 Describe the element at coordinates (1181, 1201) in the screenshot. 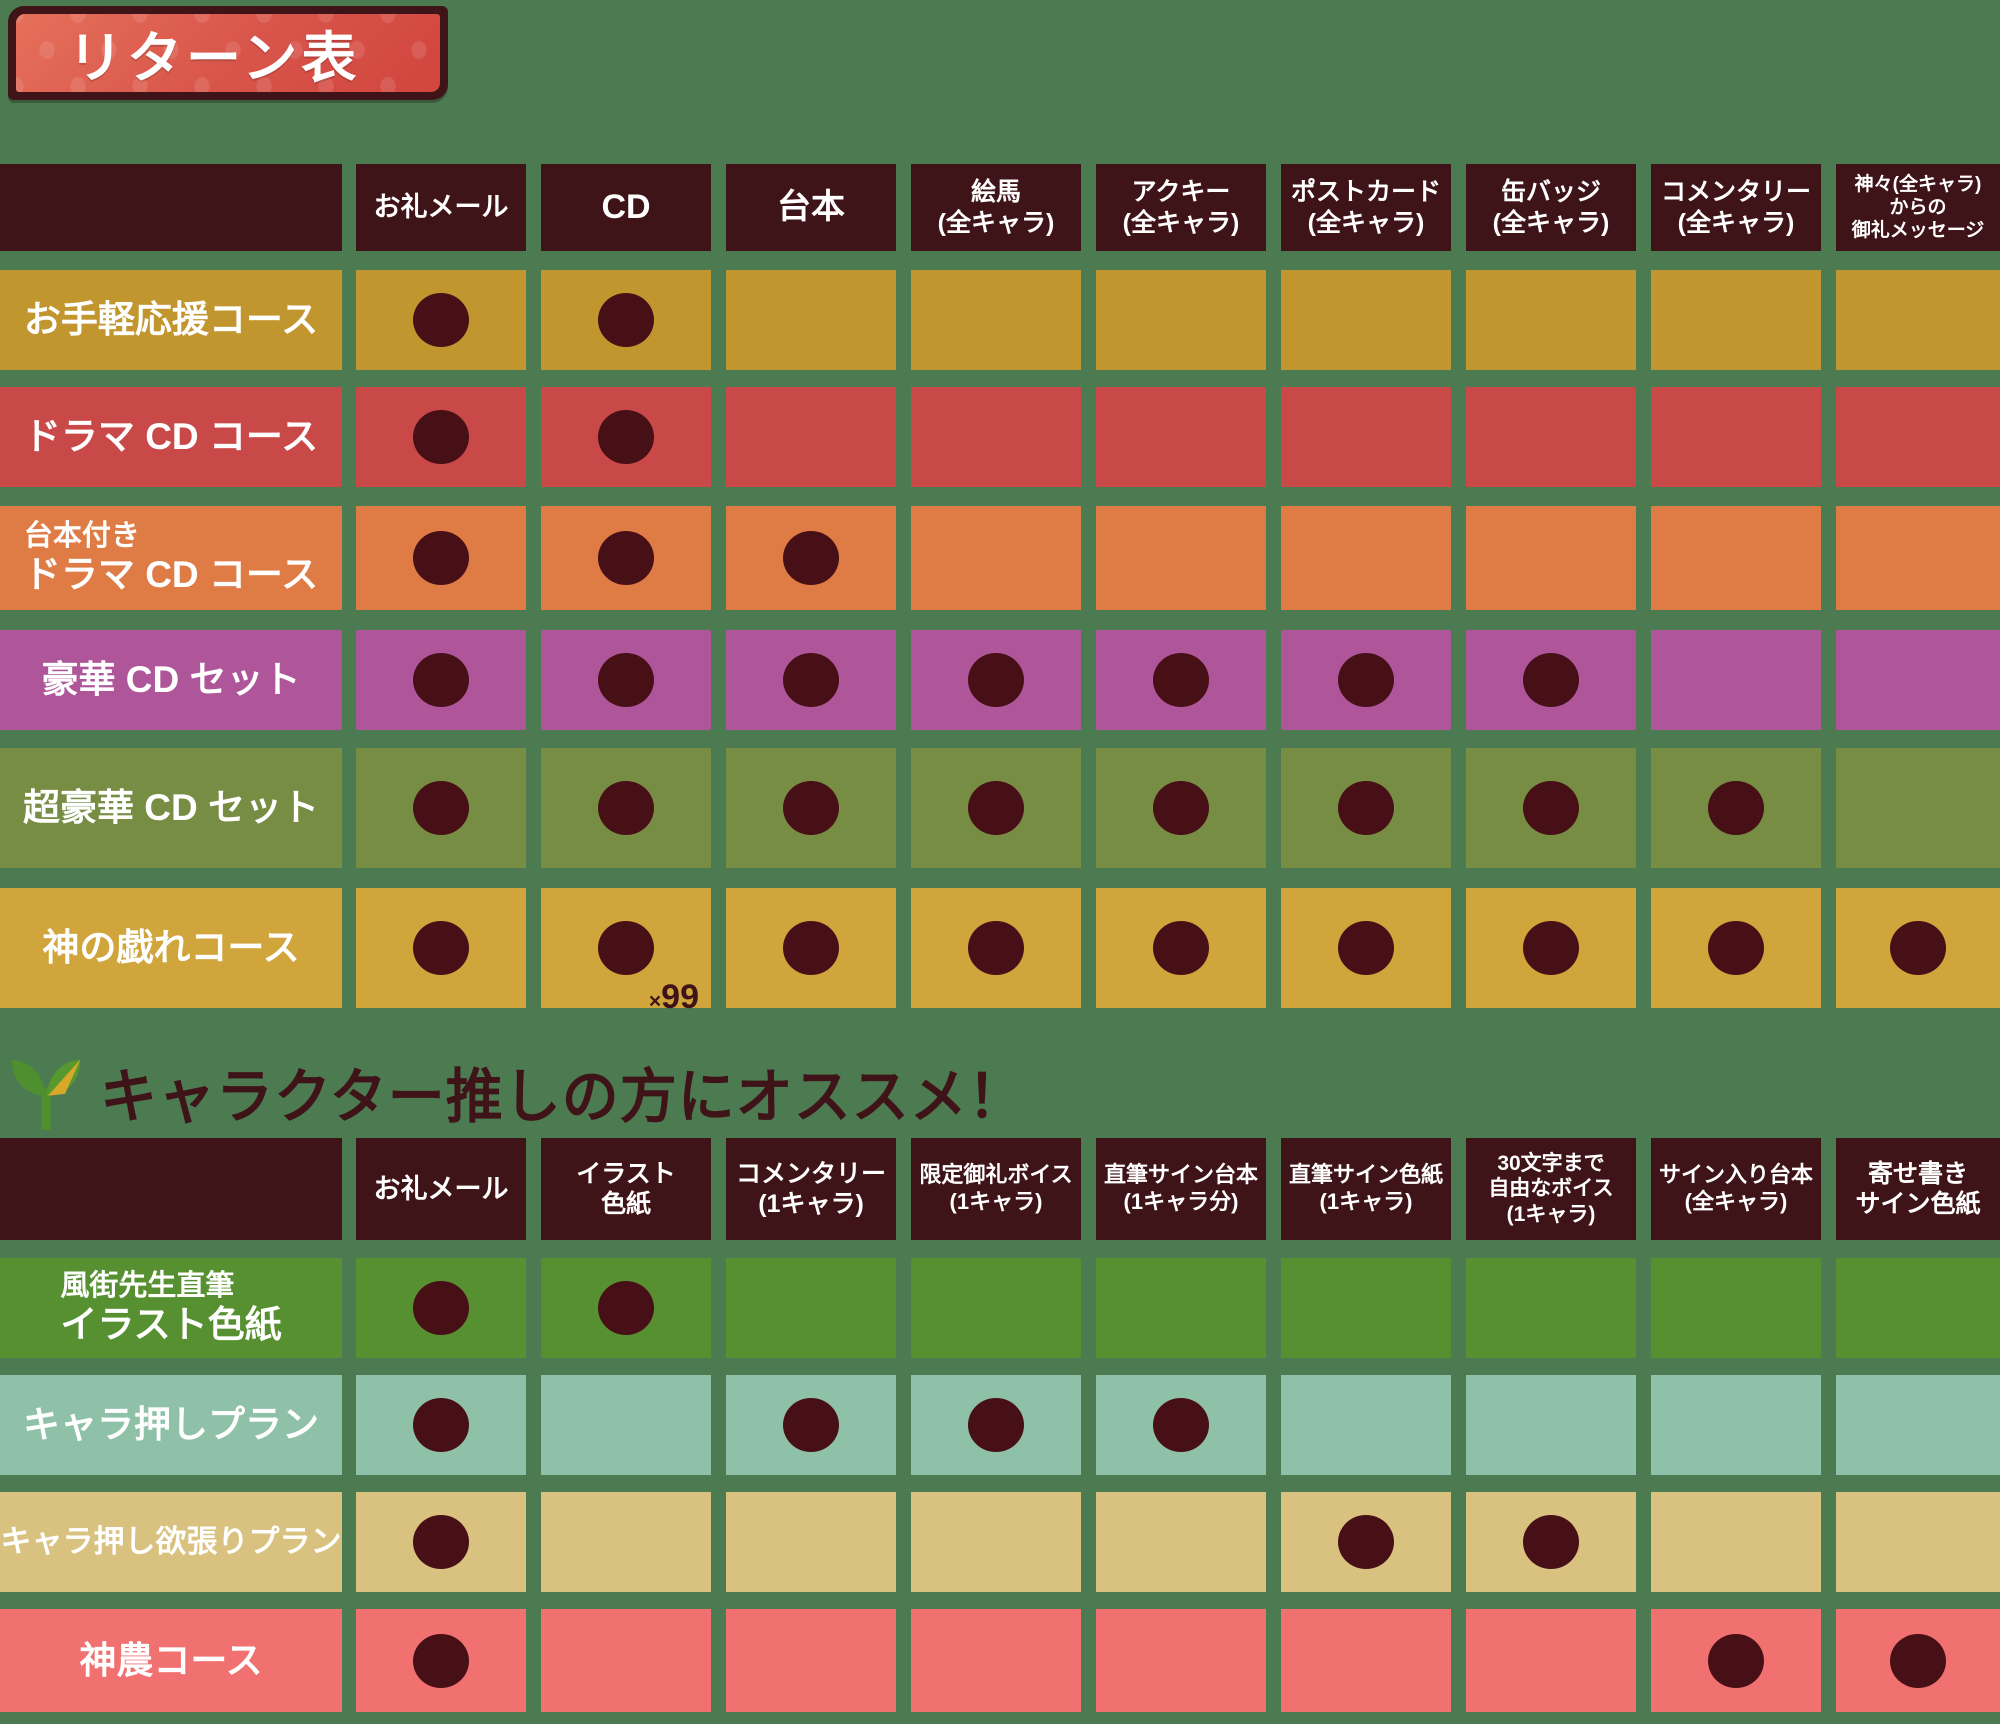

I see `header-cell-line: (1キャラ分)` at that location.